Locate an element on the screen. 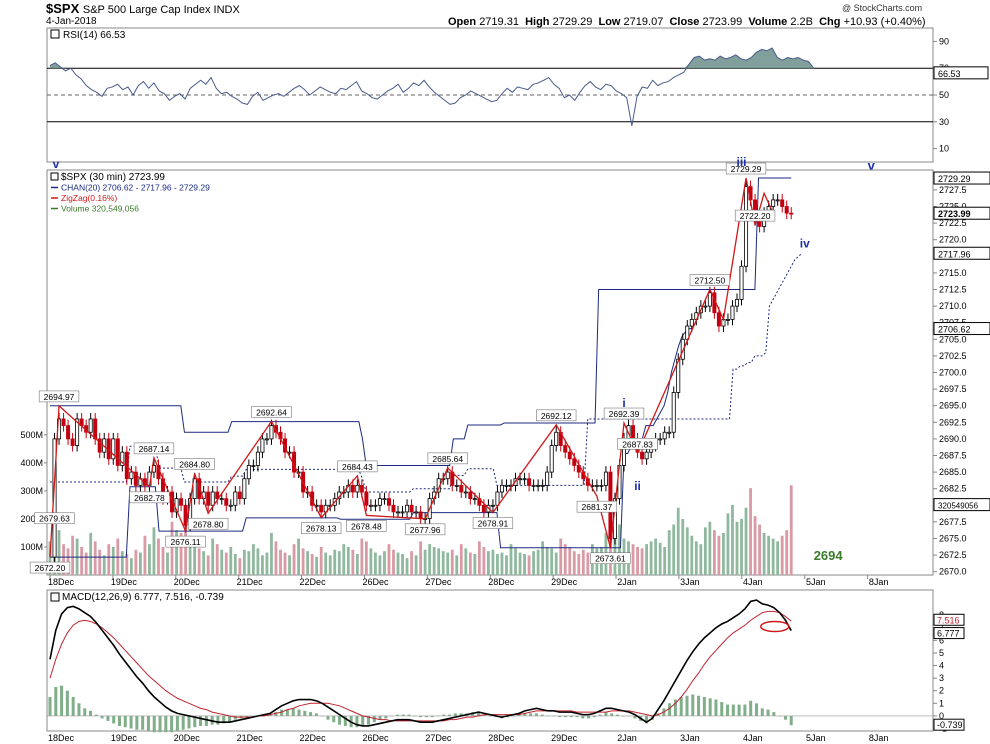 Image resolution: width=990 pixels, height=744 pixels. price-tick-label: 2720.0 is located at coordinates (953, 240).